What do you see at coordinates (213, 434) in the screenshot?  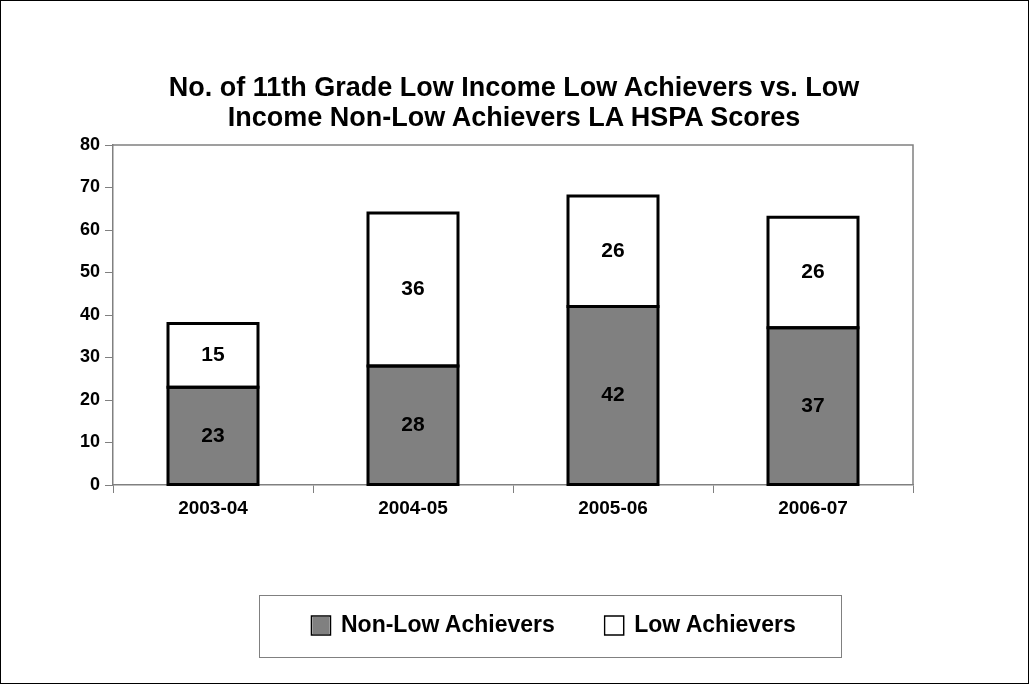 I see `data-label: 23` at bounding box center [213, 434].